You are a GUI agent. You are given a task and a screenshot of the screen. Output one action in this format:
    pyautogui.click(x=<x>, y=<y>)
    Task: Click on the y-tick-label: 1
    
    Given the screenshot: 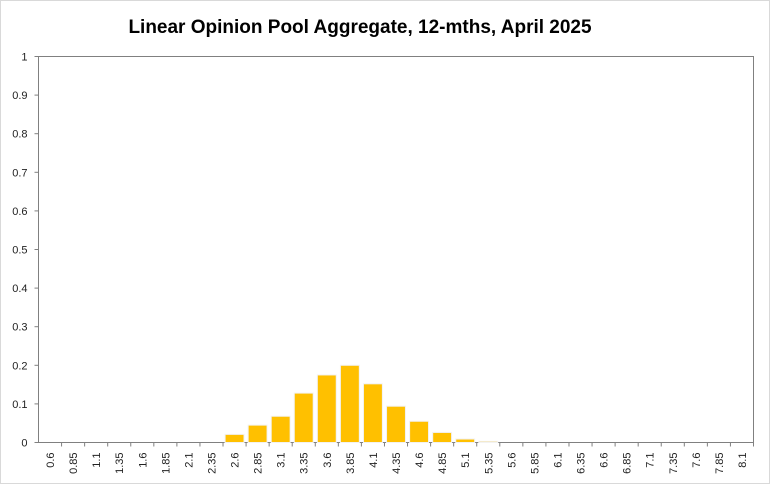 What is the action you would take?
    pyautogui.click(x=24, y=58)
    